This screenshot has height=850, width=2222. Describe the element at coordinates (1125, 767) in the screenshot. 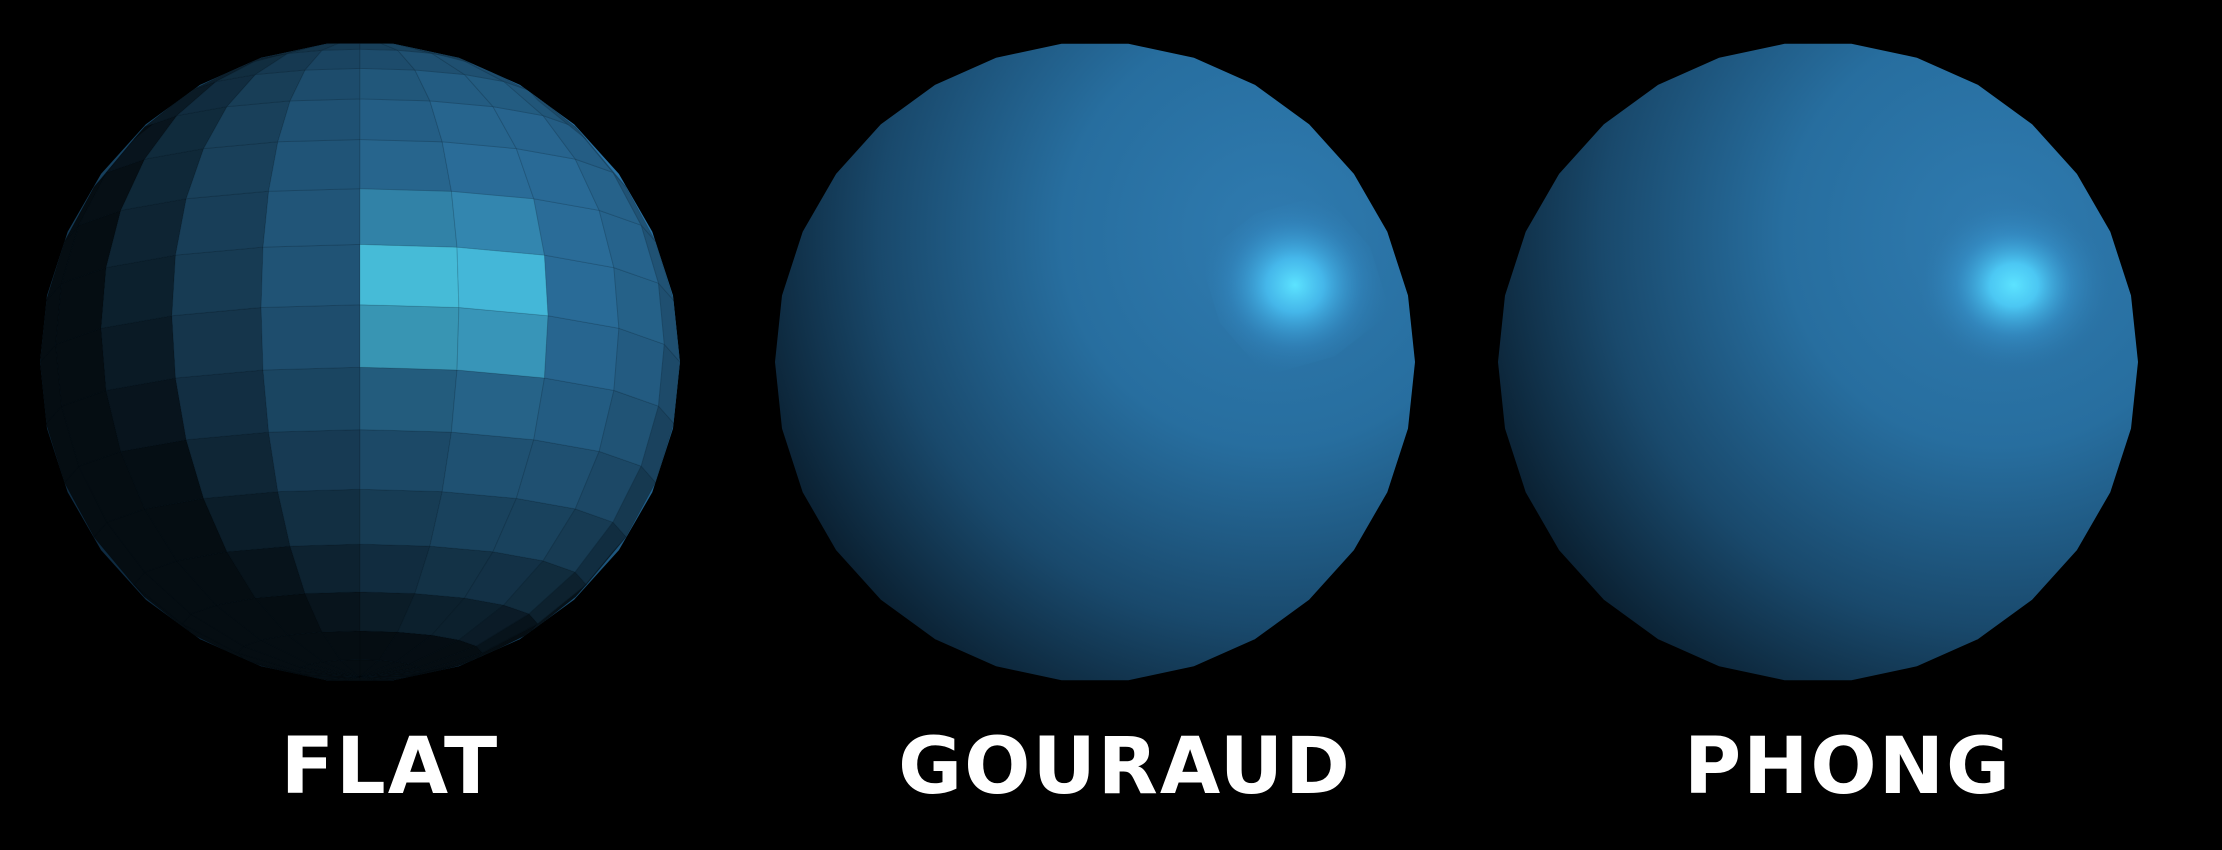

I see `label-gouraud: GOURAUD` at that location.